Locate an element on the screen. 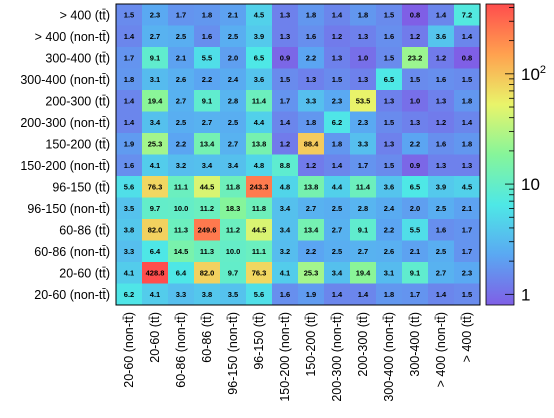  cell-value-label: 0.8 is located at coordinates (415, 14).